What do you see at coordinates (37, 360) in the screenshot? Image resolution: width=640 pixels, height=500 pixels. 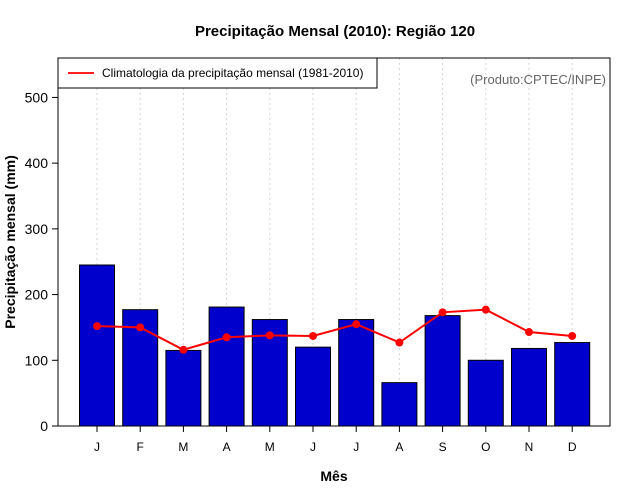 I see `y-tick-label-1: 100` at bounding box center [37, 360].